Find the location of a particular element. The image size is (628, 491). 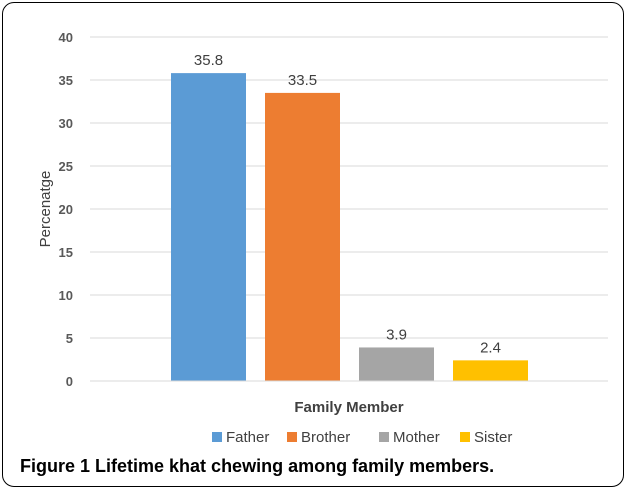

y-tick-label: 20 is located at coordinates (66, 209).